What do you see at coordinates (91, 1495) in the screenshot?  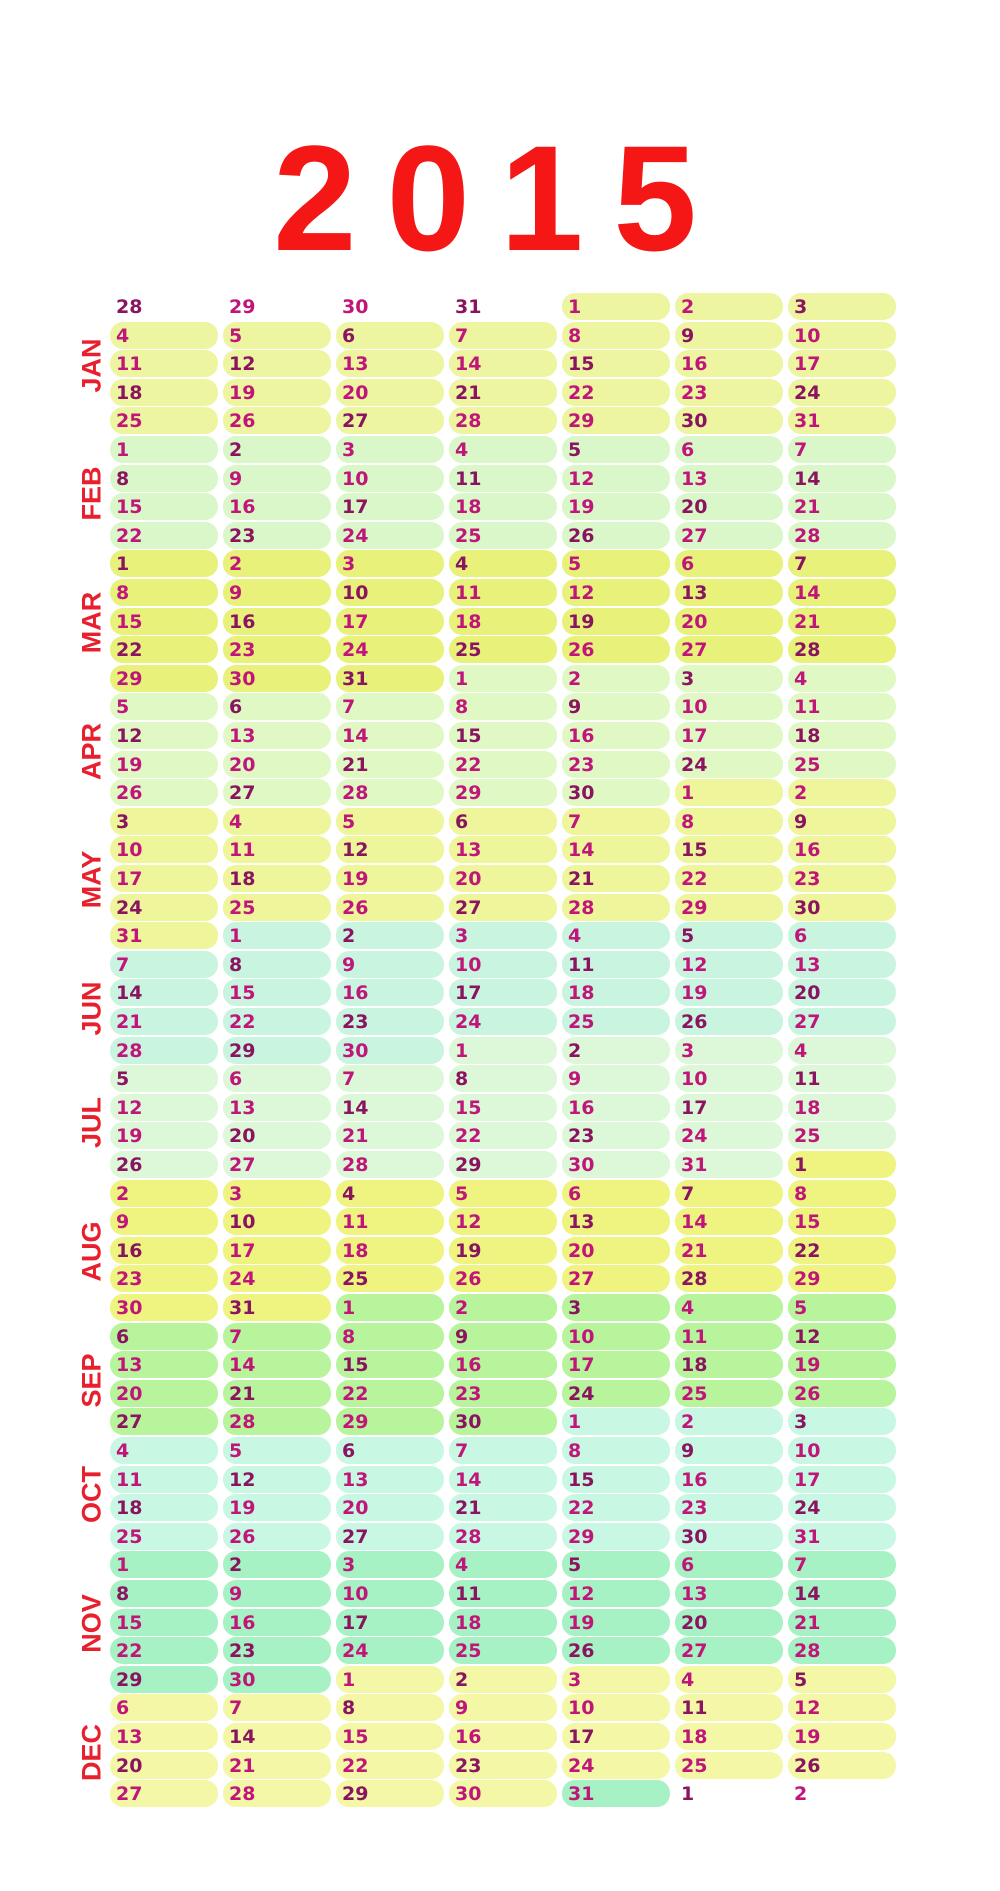 I see `month-label-oct: OCT` at bounding box center [91, 1495].